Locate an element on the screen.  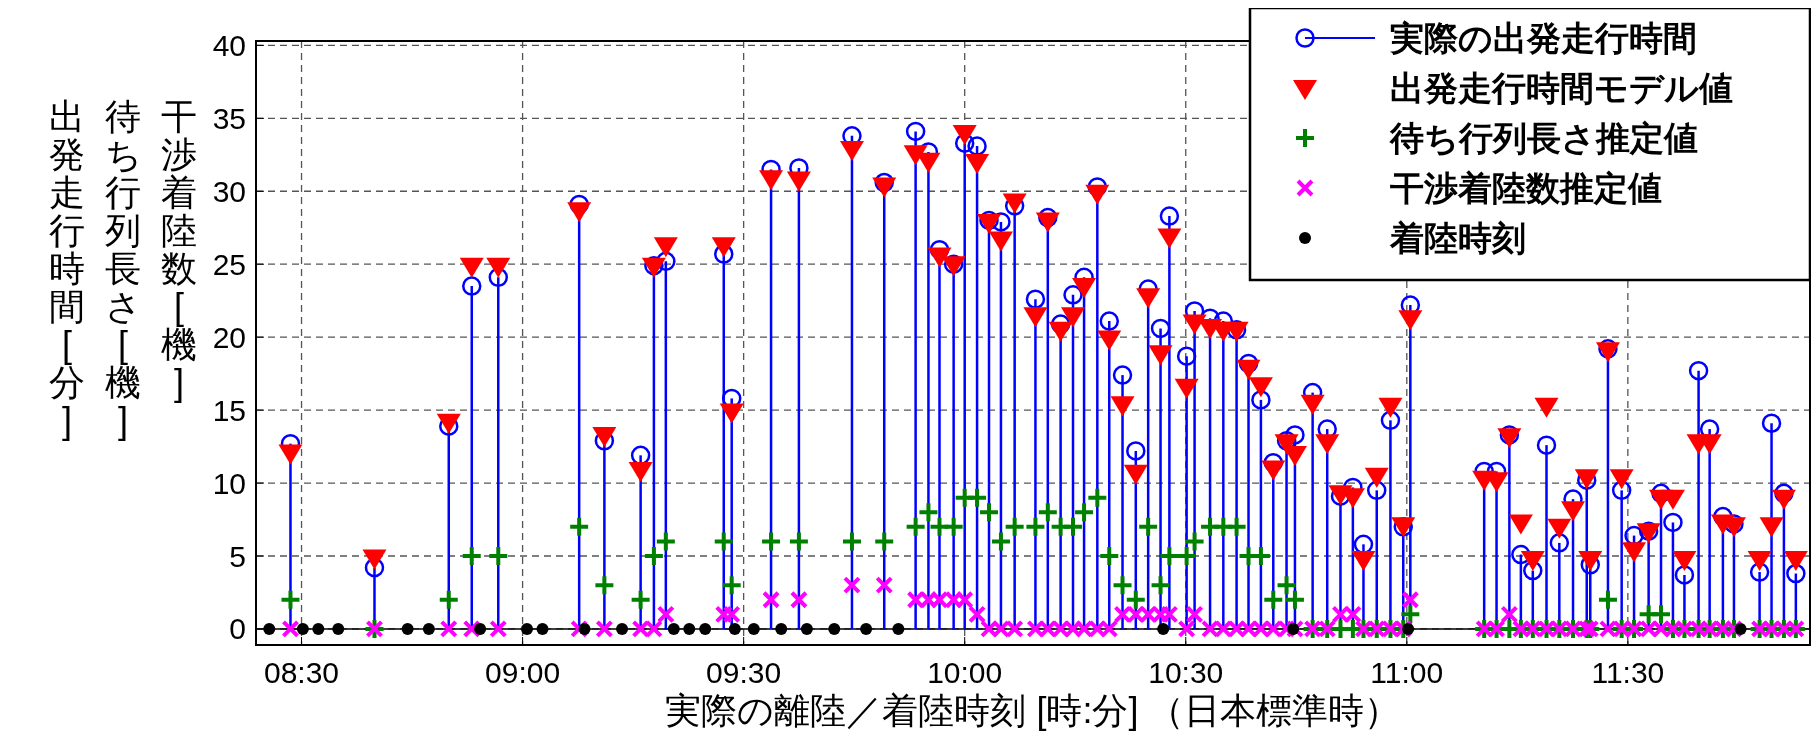
legend-label: 着陸時刻 is located at coordinates (1457, 238).